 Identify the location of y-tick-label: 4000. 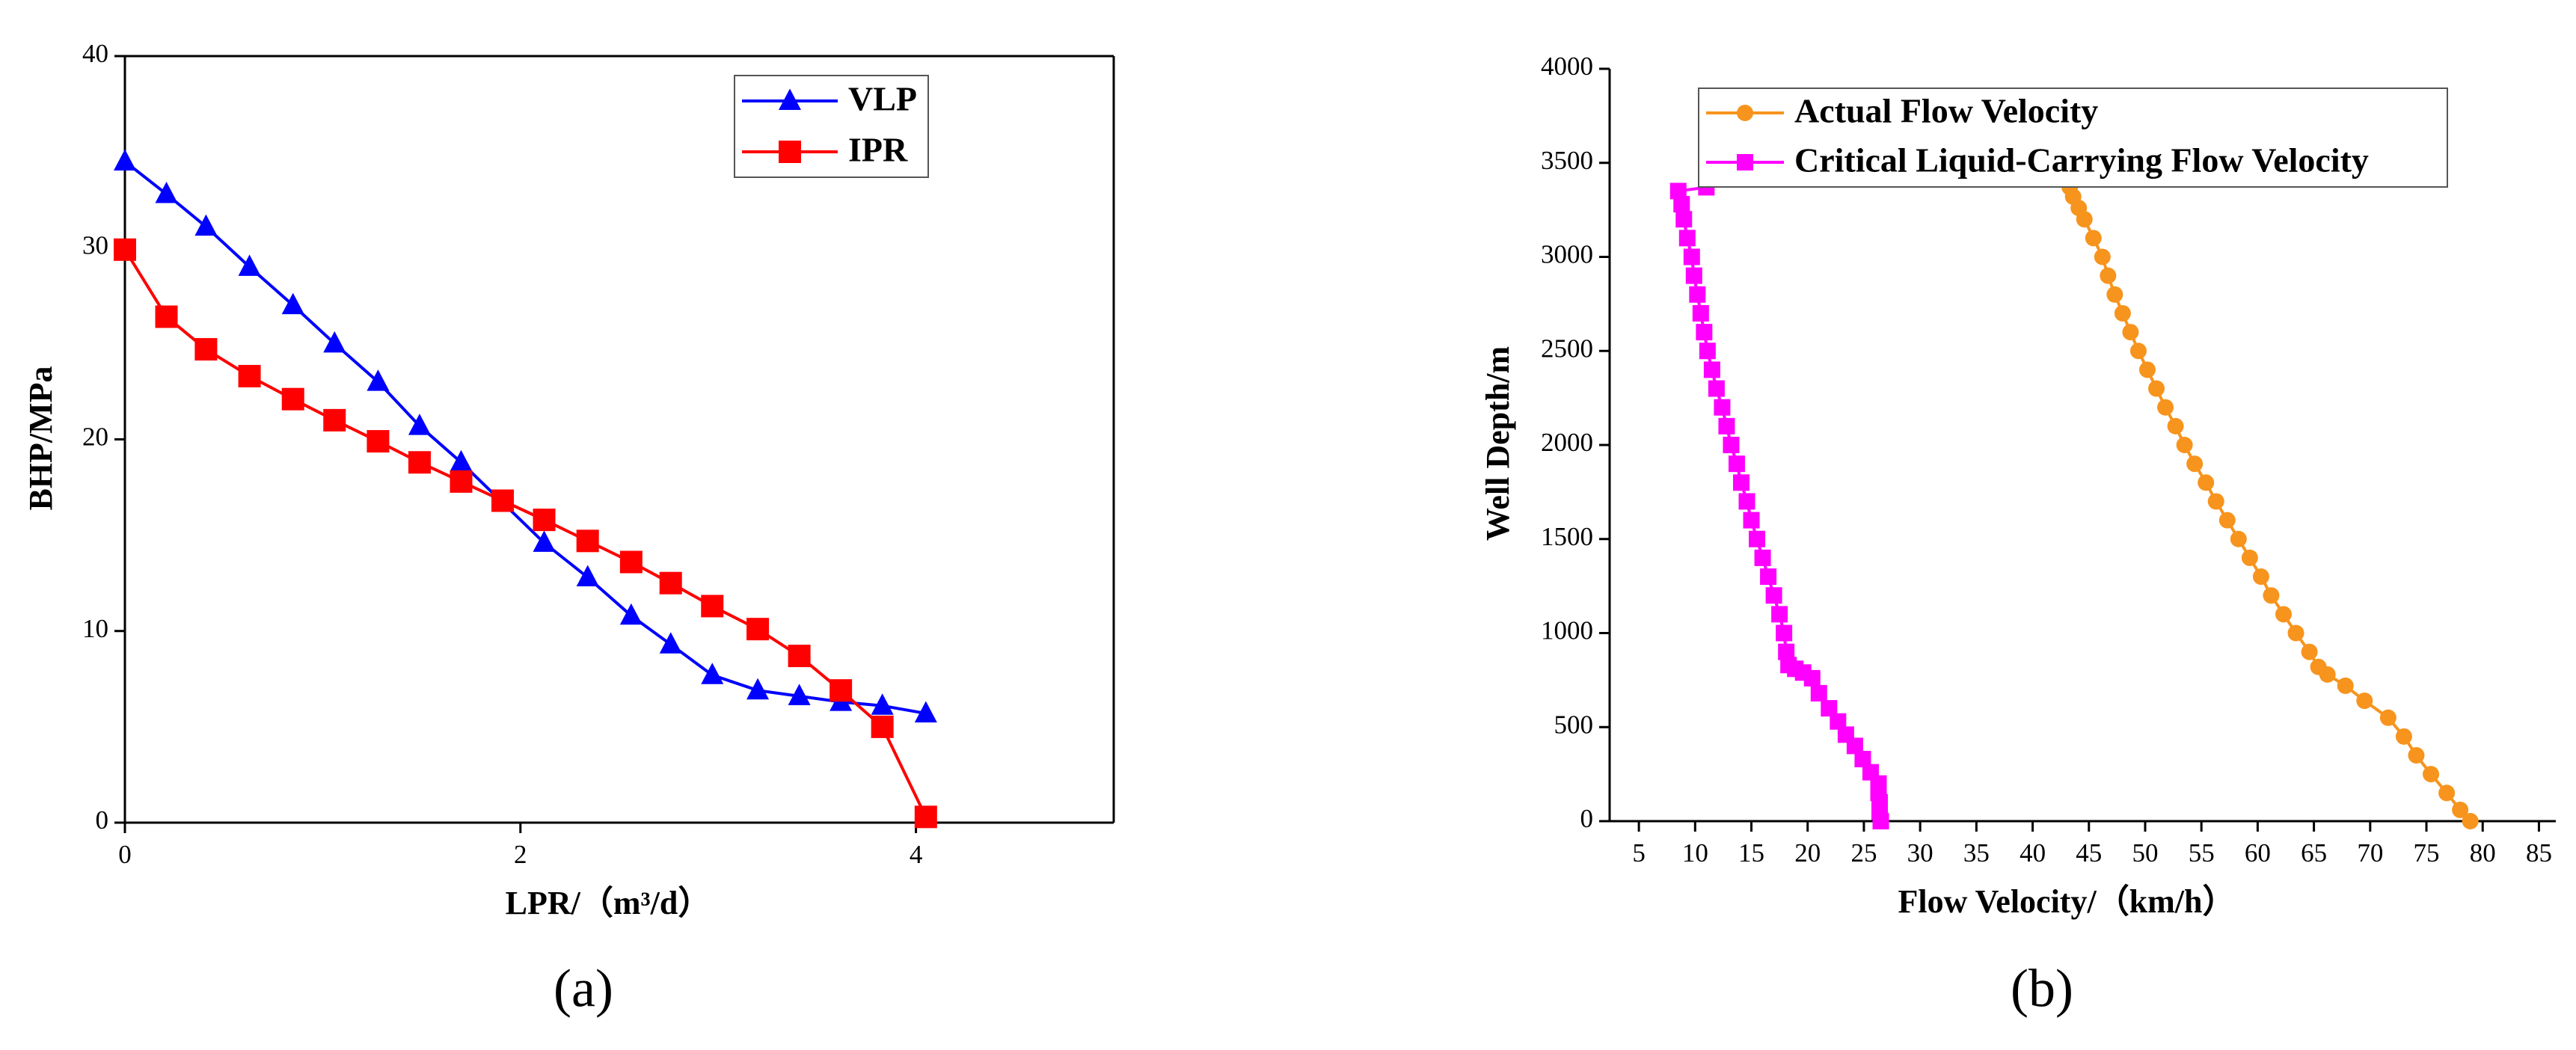
(1567, 66).